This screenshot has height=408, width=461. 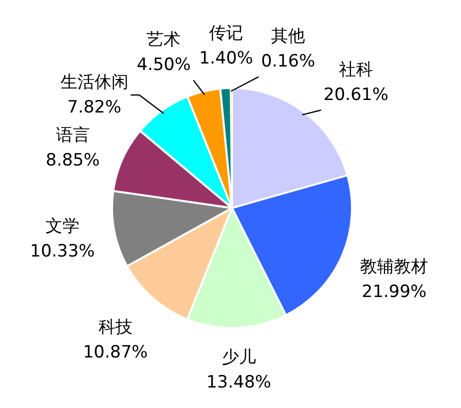 What do you see at coordinates (94, 95) in the screenshot?
I see `slice-label: 生活休闲 7.82%` at bounding box center [94, 95].